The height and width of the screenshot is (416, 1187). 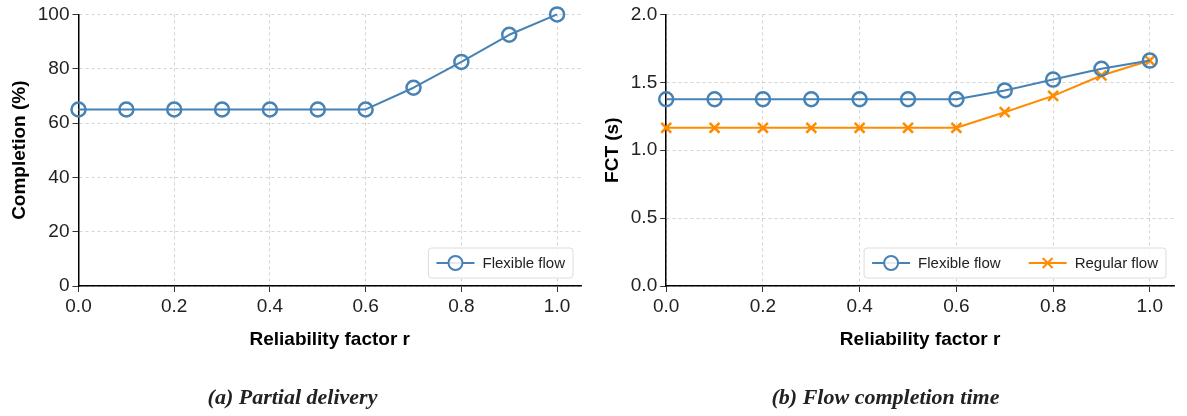 I want to click on y-tick-label: 2.0, so click(x=644, y=13).